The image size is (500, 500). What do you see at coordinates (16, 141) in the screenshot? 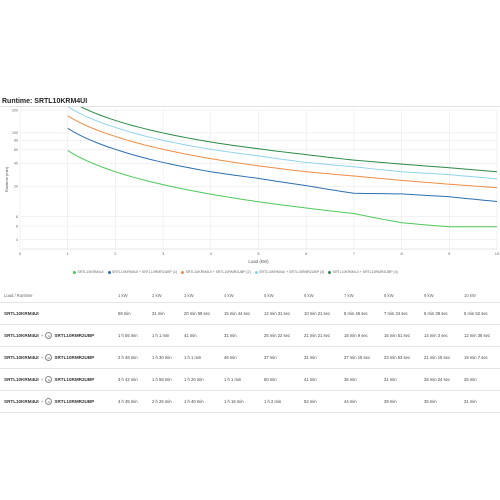
I see `y-tick-label: 80` at bounding box center [16, 141].